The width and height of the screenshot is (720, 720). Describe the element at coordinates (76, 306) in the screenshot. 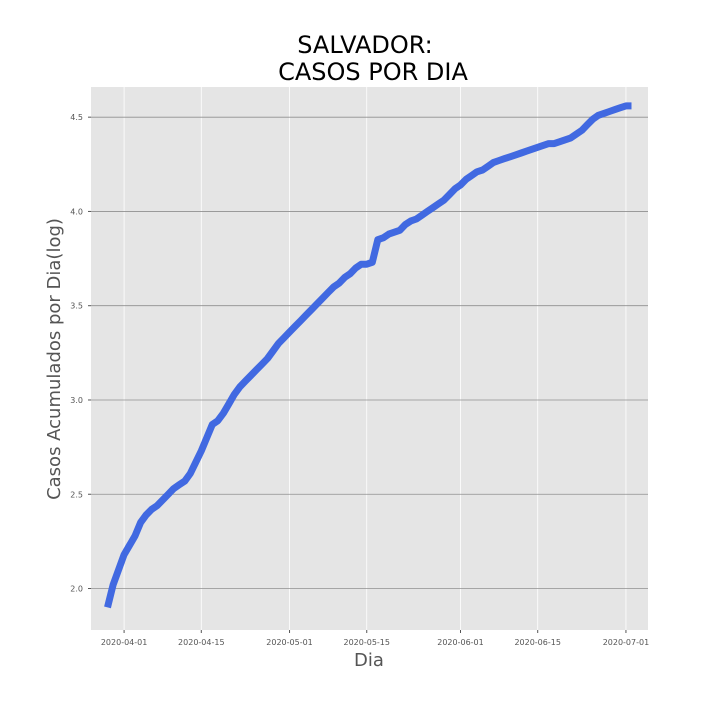

I see `y-tick-label: 3.5` at that location.